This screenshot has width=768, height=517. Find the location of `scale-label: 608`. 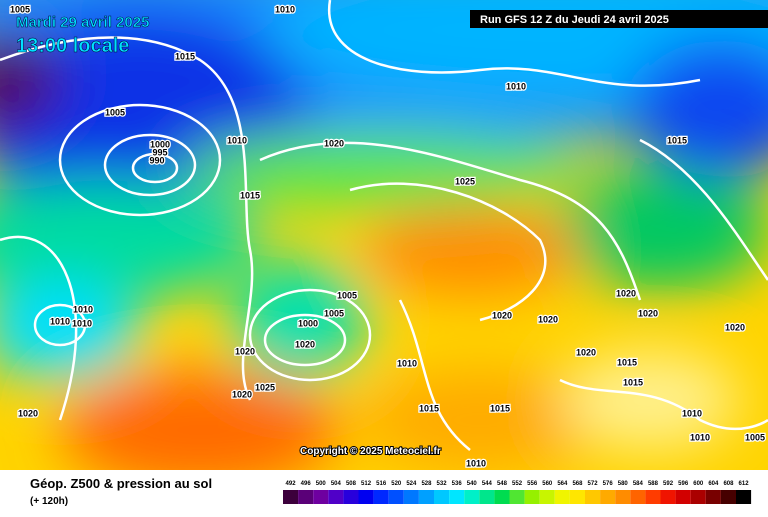

scale-label: 608 is located at coordinates (728, 484).